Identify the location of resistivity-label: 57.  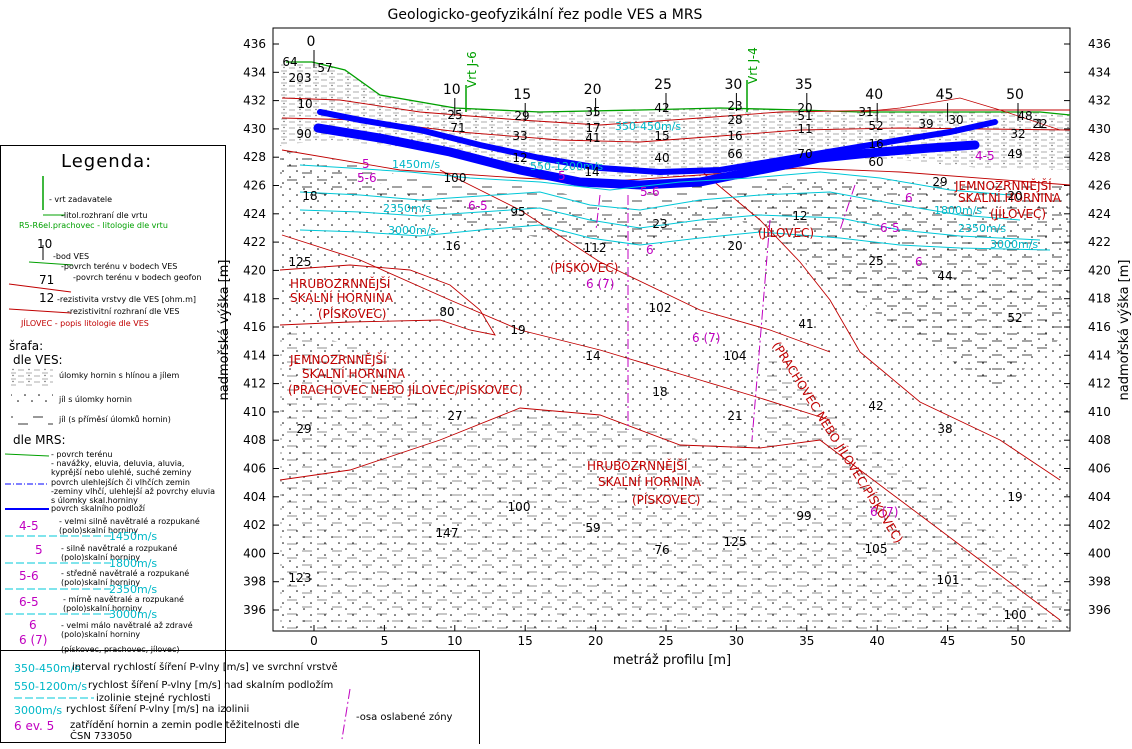
(324, 68).